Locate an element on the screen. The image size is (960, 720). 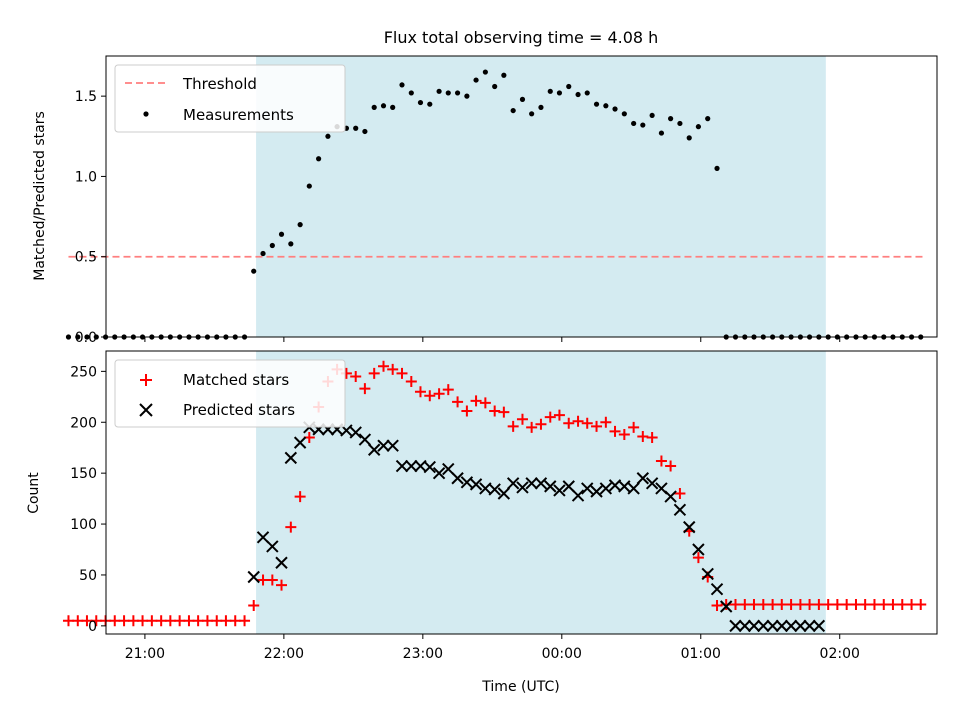
count-y-ticks: 0 50 100 150 200 250 is located at coordinates (88, 499).